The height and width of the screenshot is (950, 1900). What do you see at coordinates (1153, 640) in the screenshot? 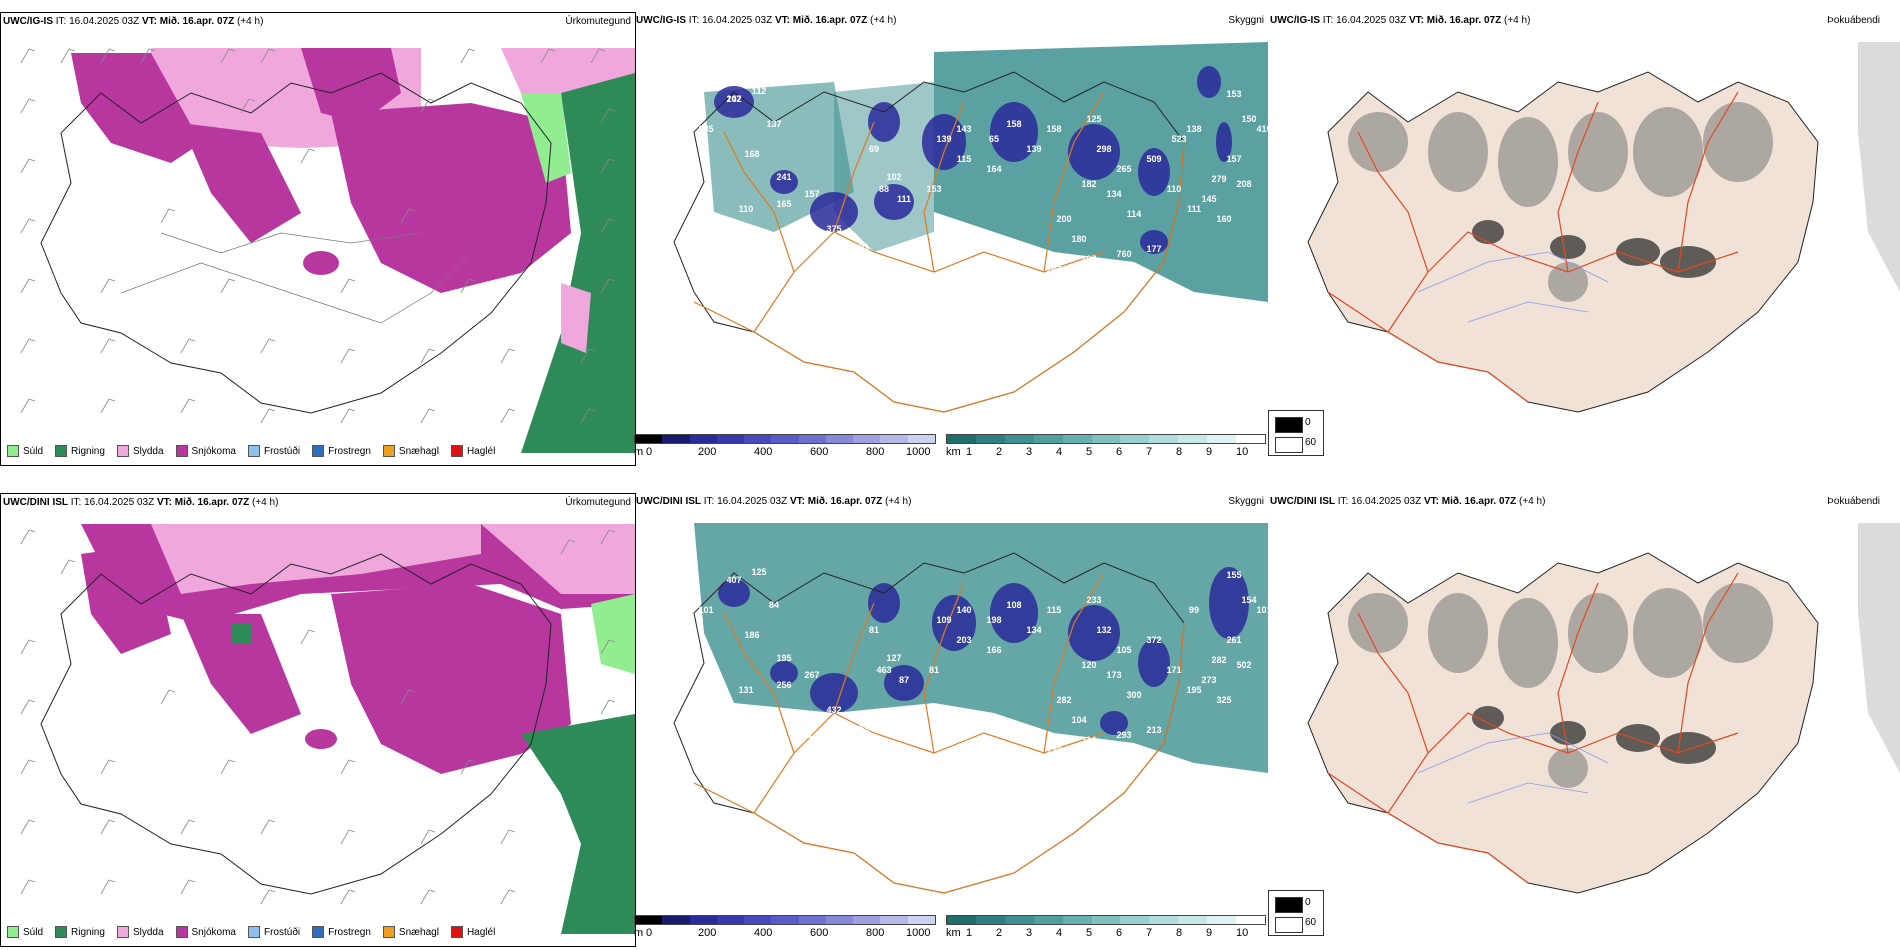
I see `cloud-base-label: 372` at bounding box center [1153, 640].